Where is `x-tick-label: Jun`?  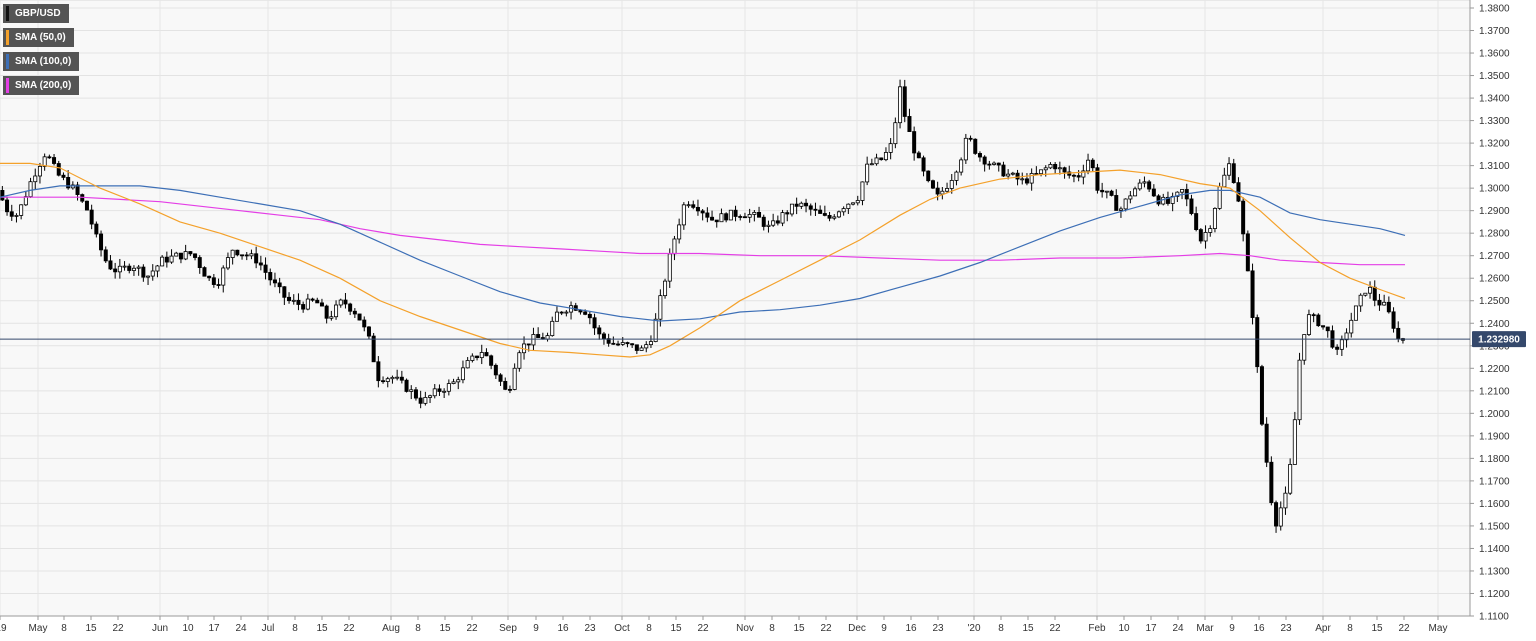
x-tick-label: Jun is located at coordinates (160, 628).